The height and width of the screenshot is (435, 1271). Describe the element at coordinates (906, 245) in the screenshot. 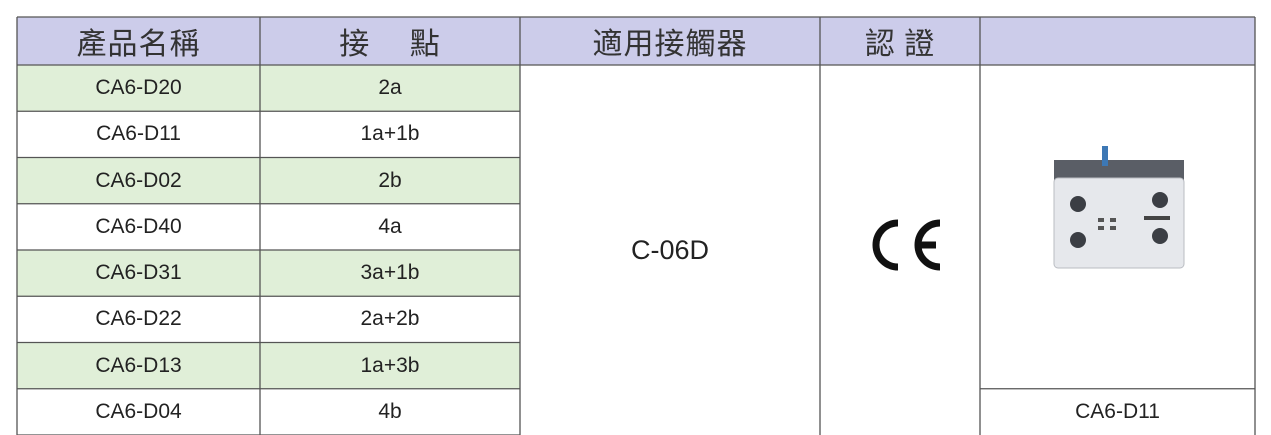

I see `ce-mark` at that location.